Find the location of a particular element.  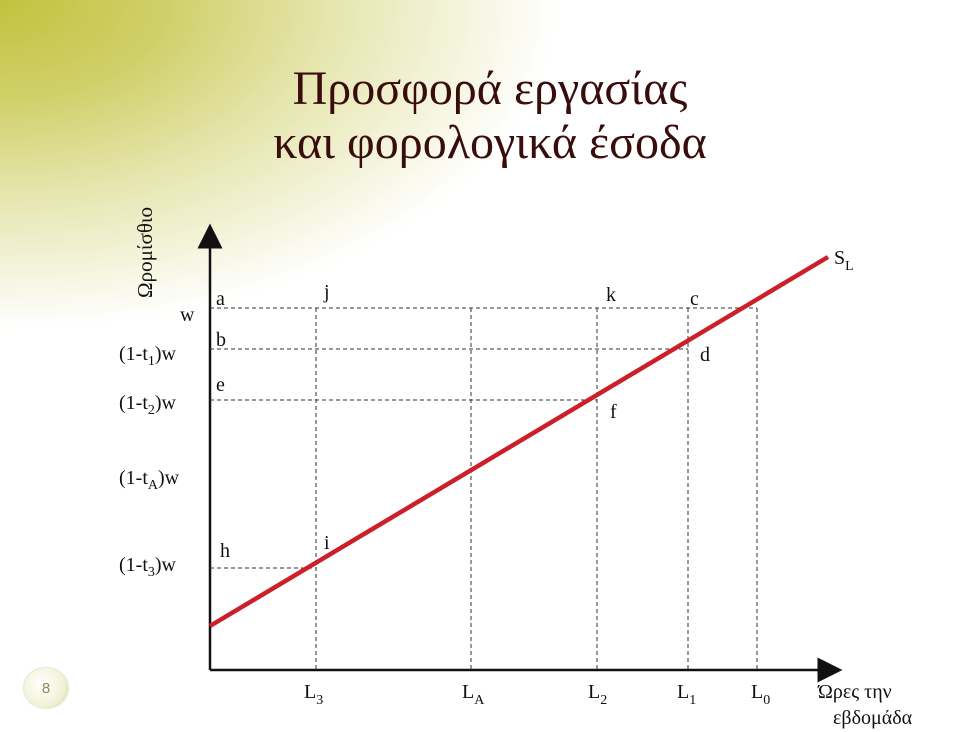

slide-number: 8 is located at coordinates (46, 688).